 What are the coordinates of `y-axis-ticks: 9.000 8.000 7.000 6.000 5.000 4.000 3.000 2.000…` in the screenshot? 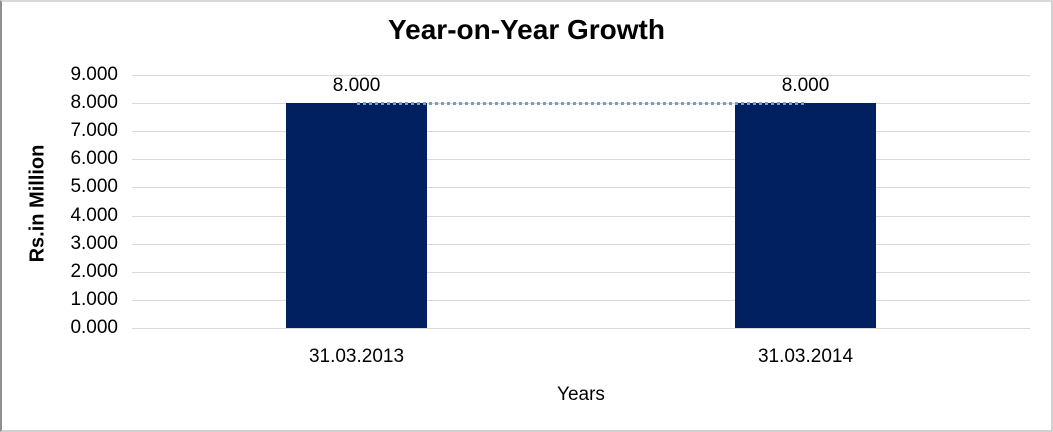 It's located at (60, 201).